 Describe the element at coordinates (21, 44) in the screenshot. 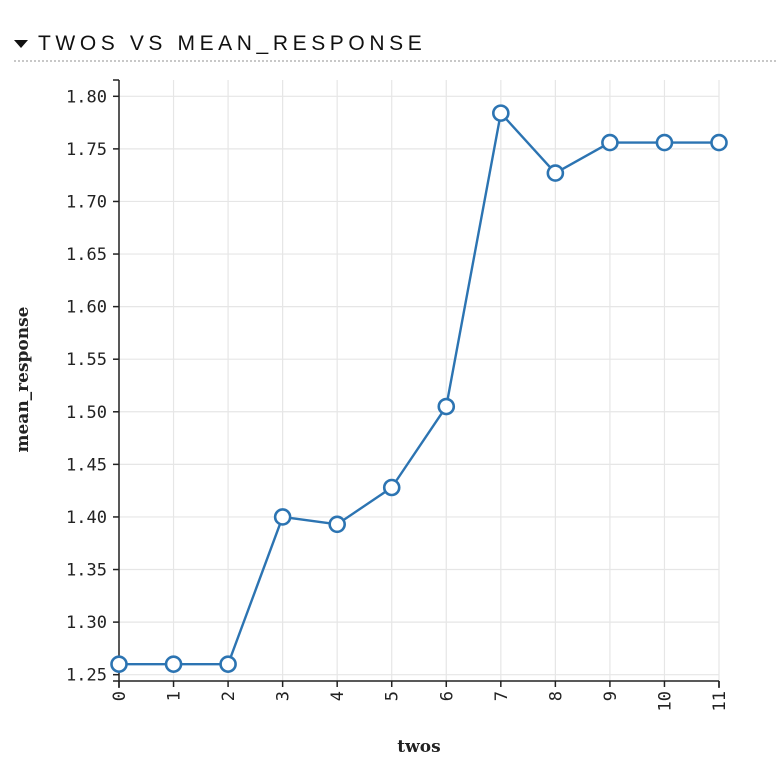

I see `collapse-caret-icon` at that location.